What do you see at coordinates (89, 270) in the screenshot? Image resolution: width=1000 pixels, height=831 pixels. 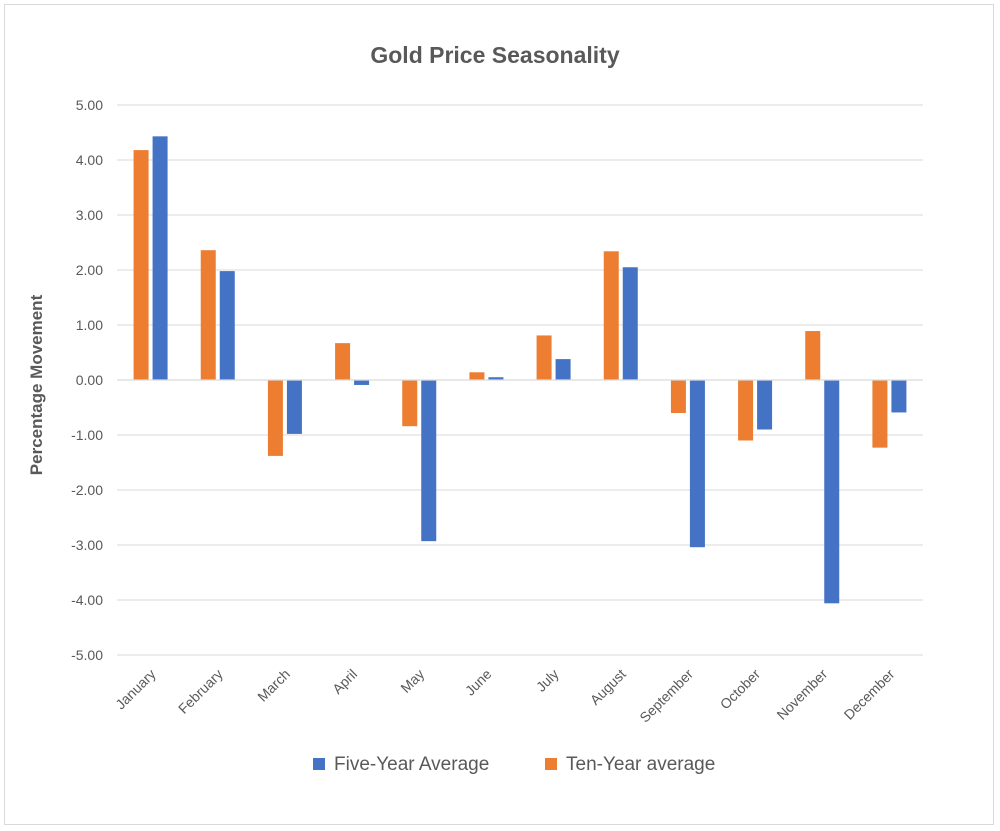 I see `y-tick-label: 2.00` at bounding box center [89, 270].